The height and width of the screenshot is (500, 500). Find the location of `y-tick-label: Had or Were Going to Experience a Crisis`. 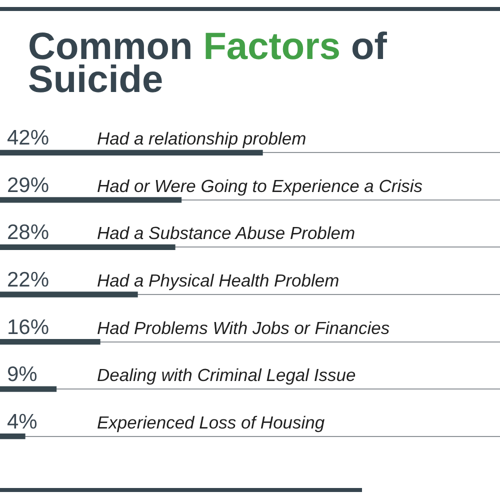

y-tick-label: Had or Were Going to Experience a Crisis is located at coordinates (260, 186).